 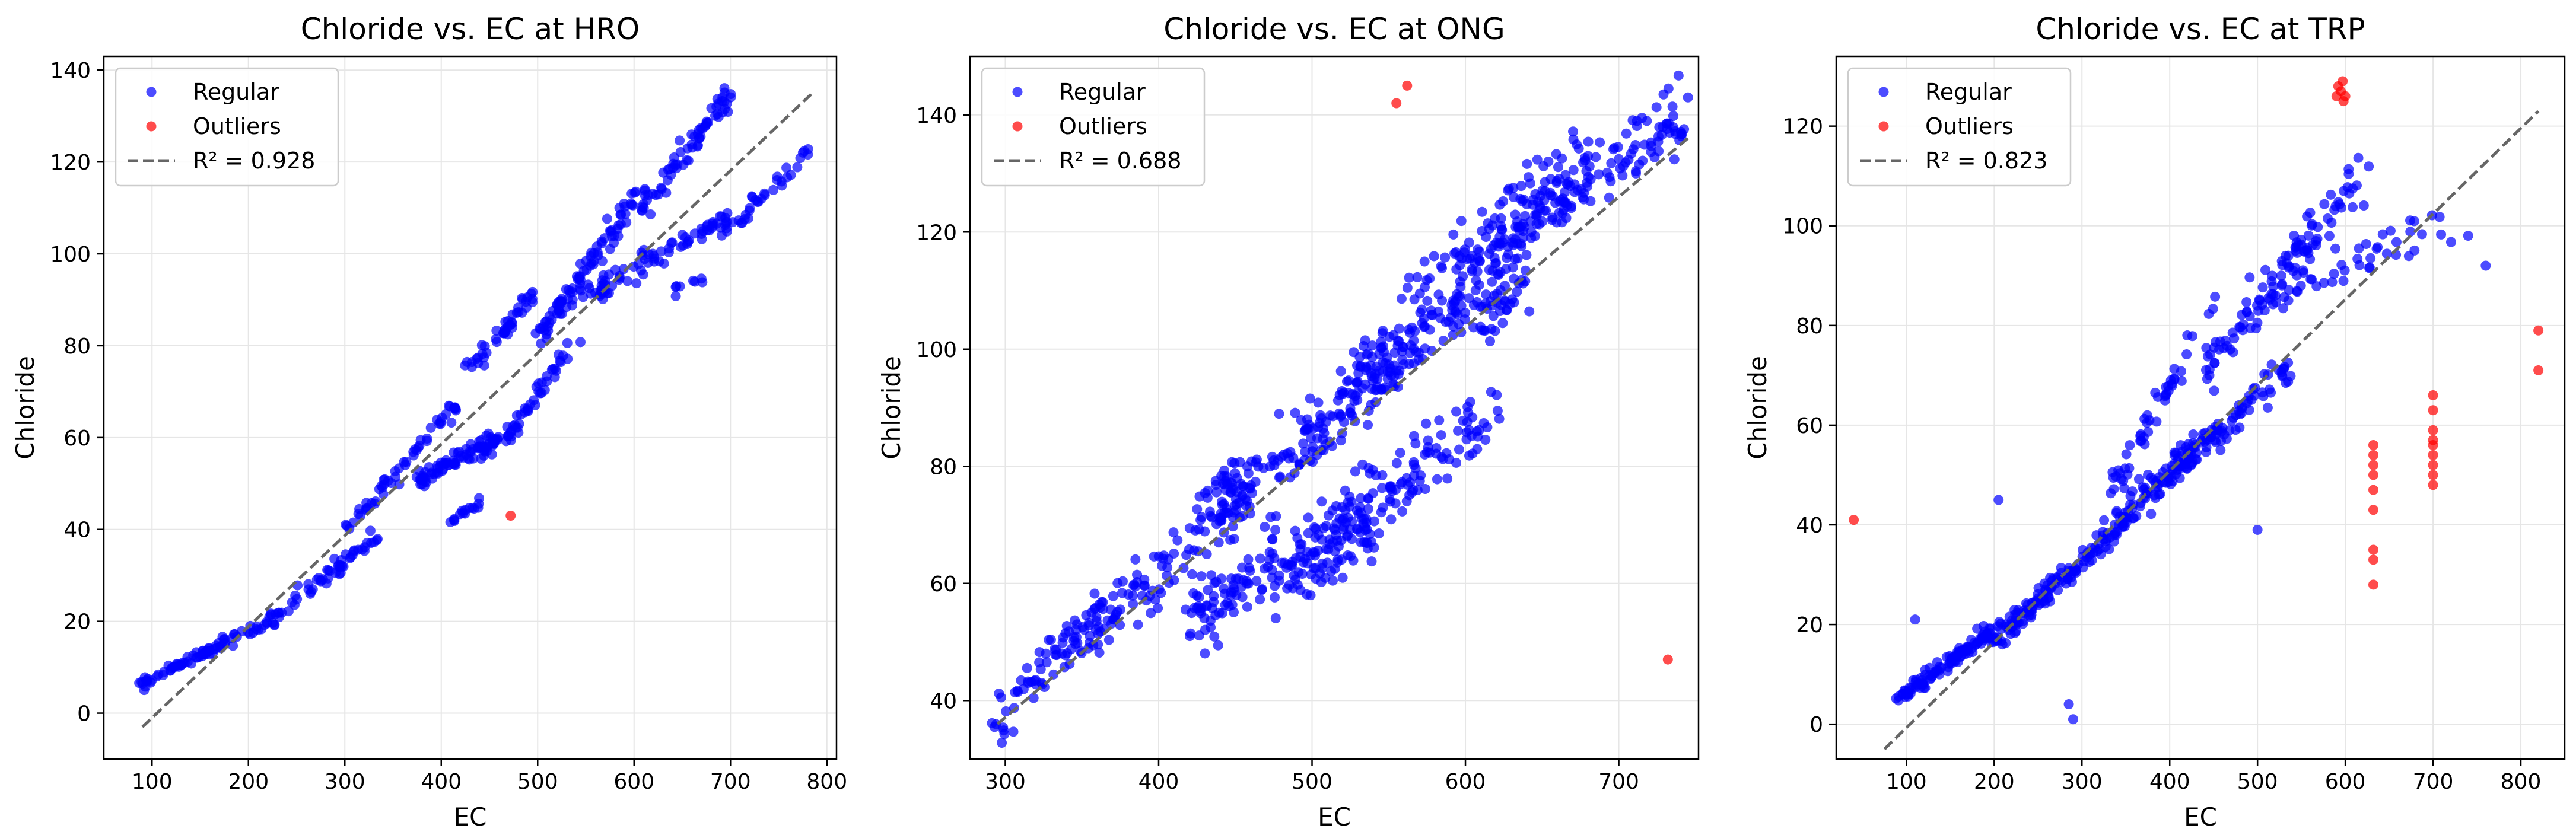 What do you see at coordinates (2200, 29) in the screenshot?
I see `chart-title: Chloride vs. EC at TRP` at bounding box center [2200, 29].